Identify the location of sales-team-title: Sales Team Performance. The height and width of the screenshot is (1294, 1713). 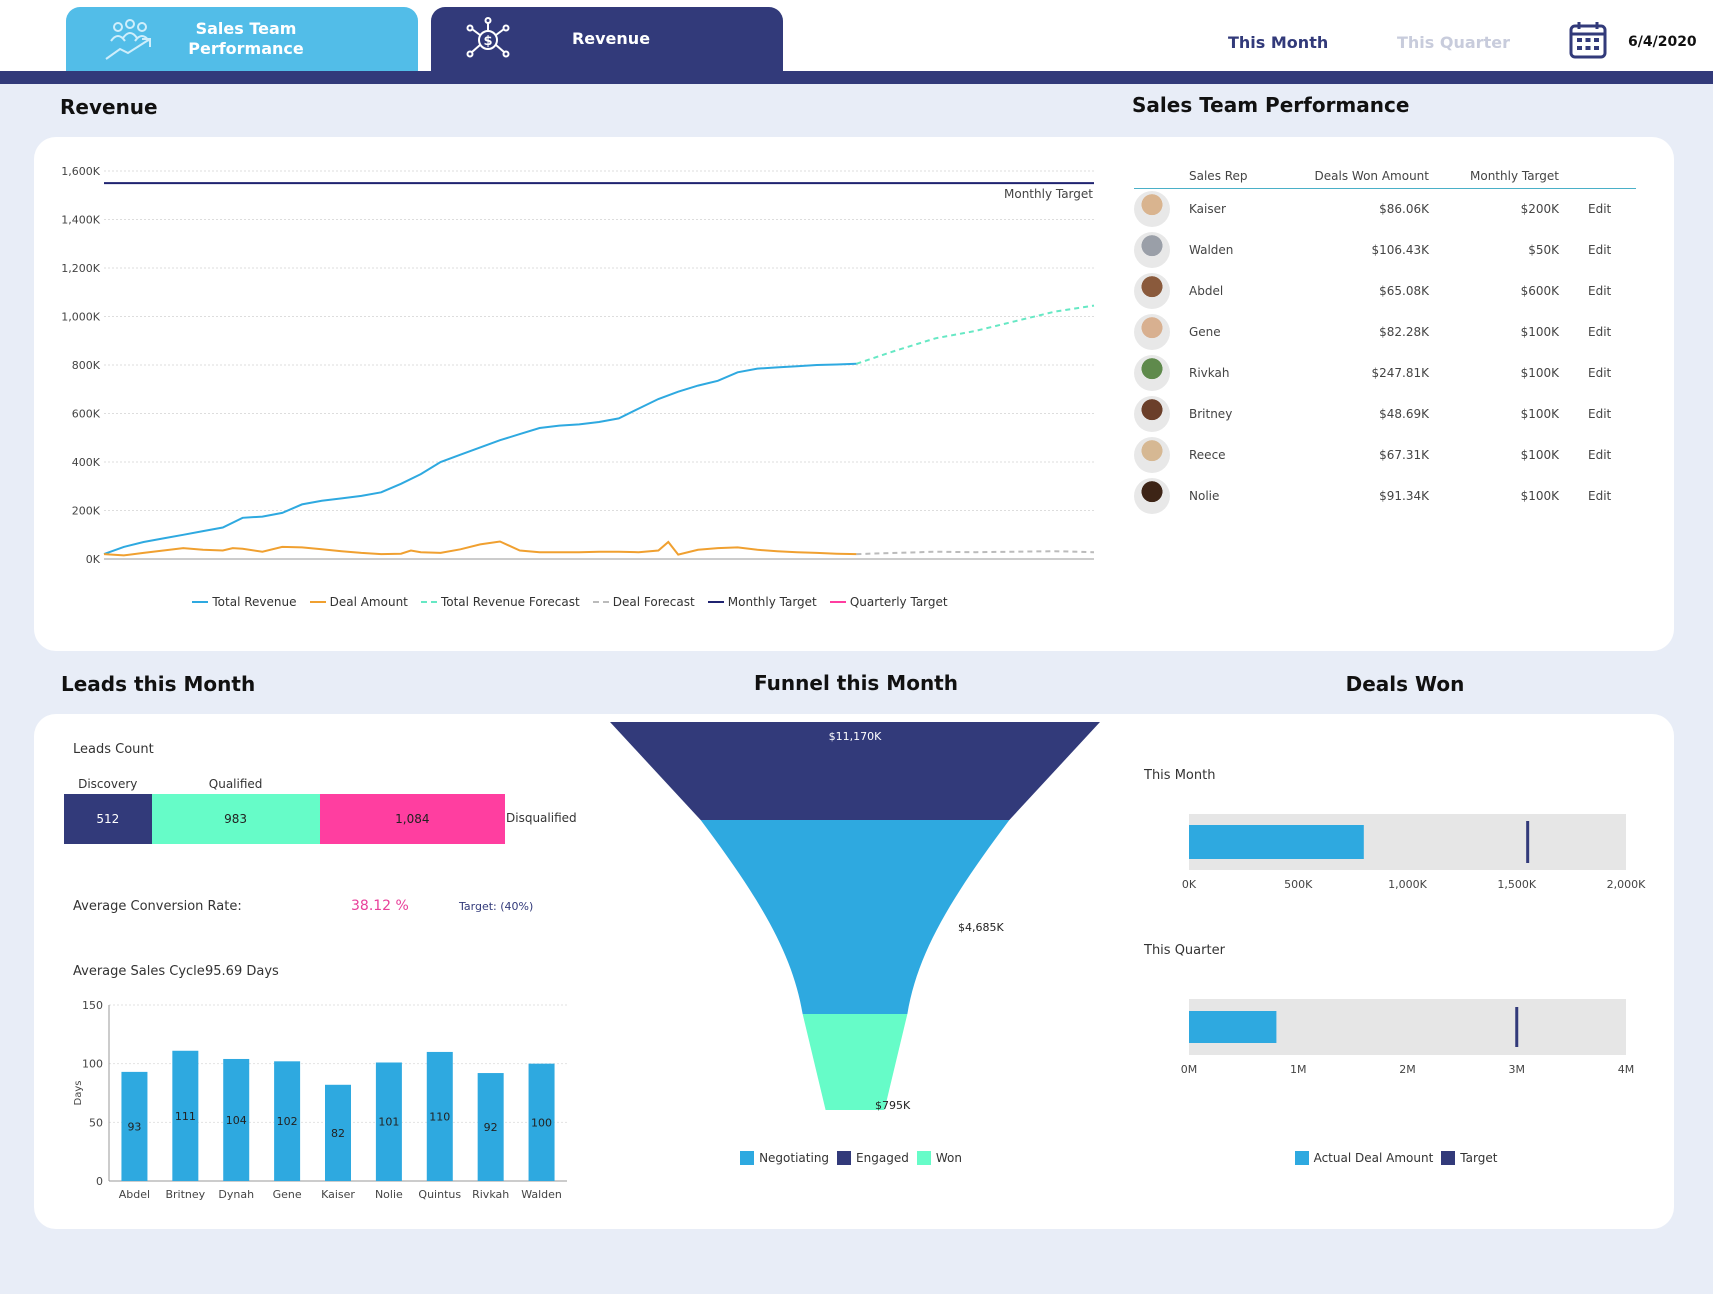
(1271, 105).